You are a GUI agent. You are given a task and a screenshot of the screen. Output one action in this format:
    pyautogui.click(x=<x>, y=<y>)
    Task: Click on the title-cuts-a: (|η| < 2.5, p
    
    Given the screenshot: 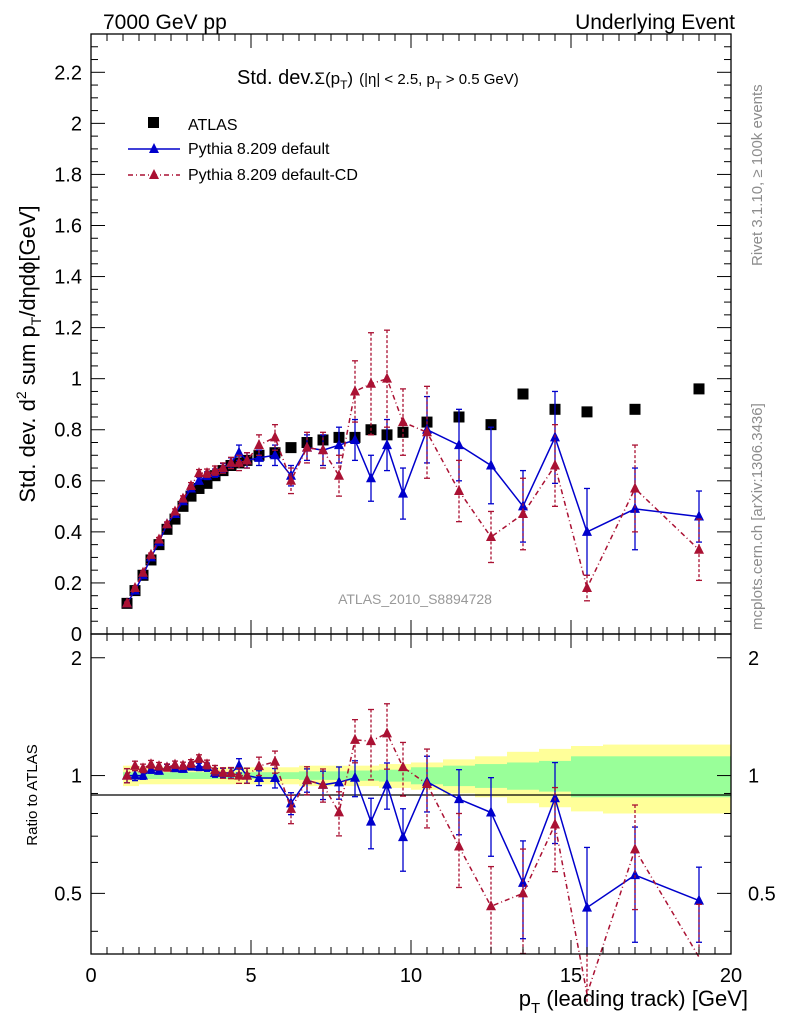 What is the action you would take?
    pyautogui.click(x=397, y=79)
    